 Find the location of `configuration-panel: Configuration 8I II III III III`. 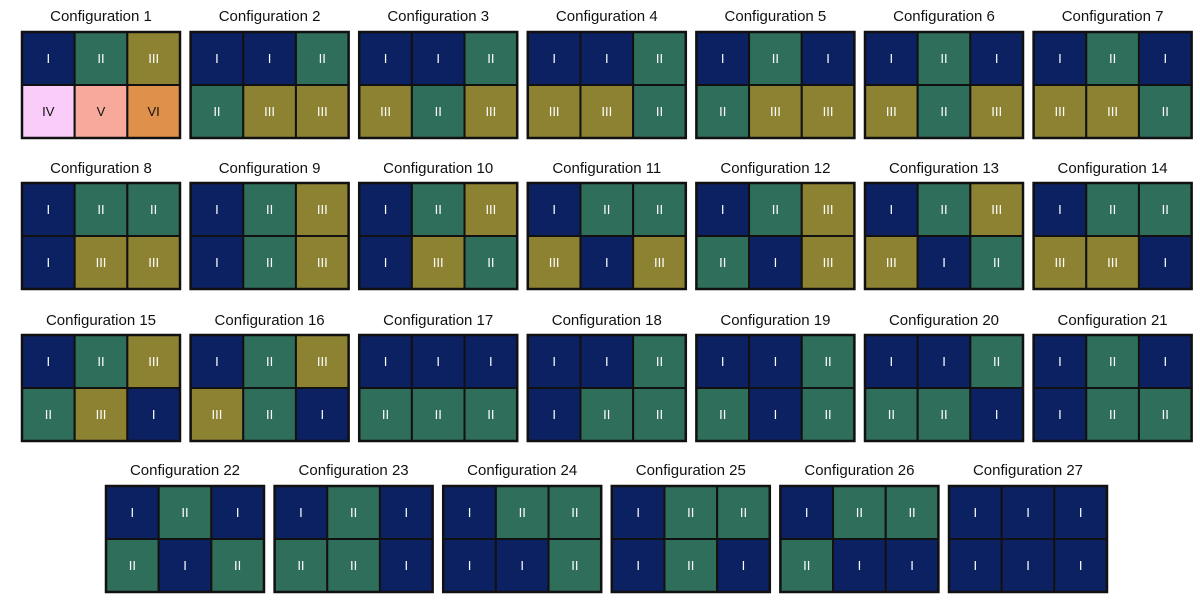

configuration-panel: Configuration 8I II III III III is located at coordinates (101, 225).